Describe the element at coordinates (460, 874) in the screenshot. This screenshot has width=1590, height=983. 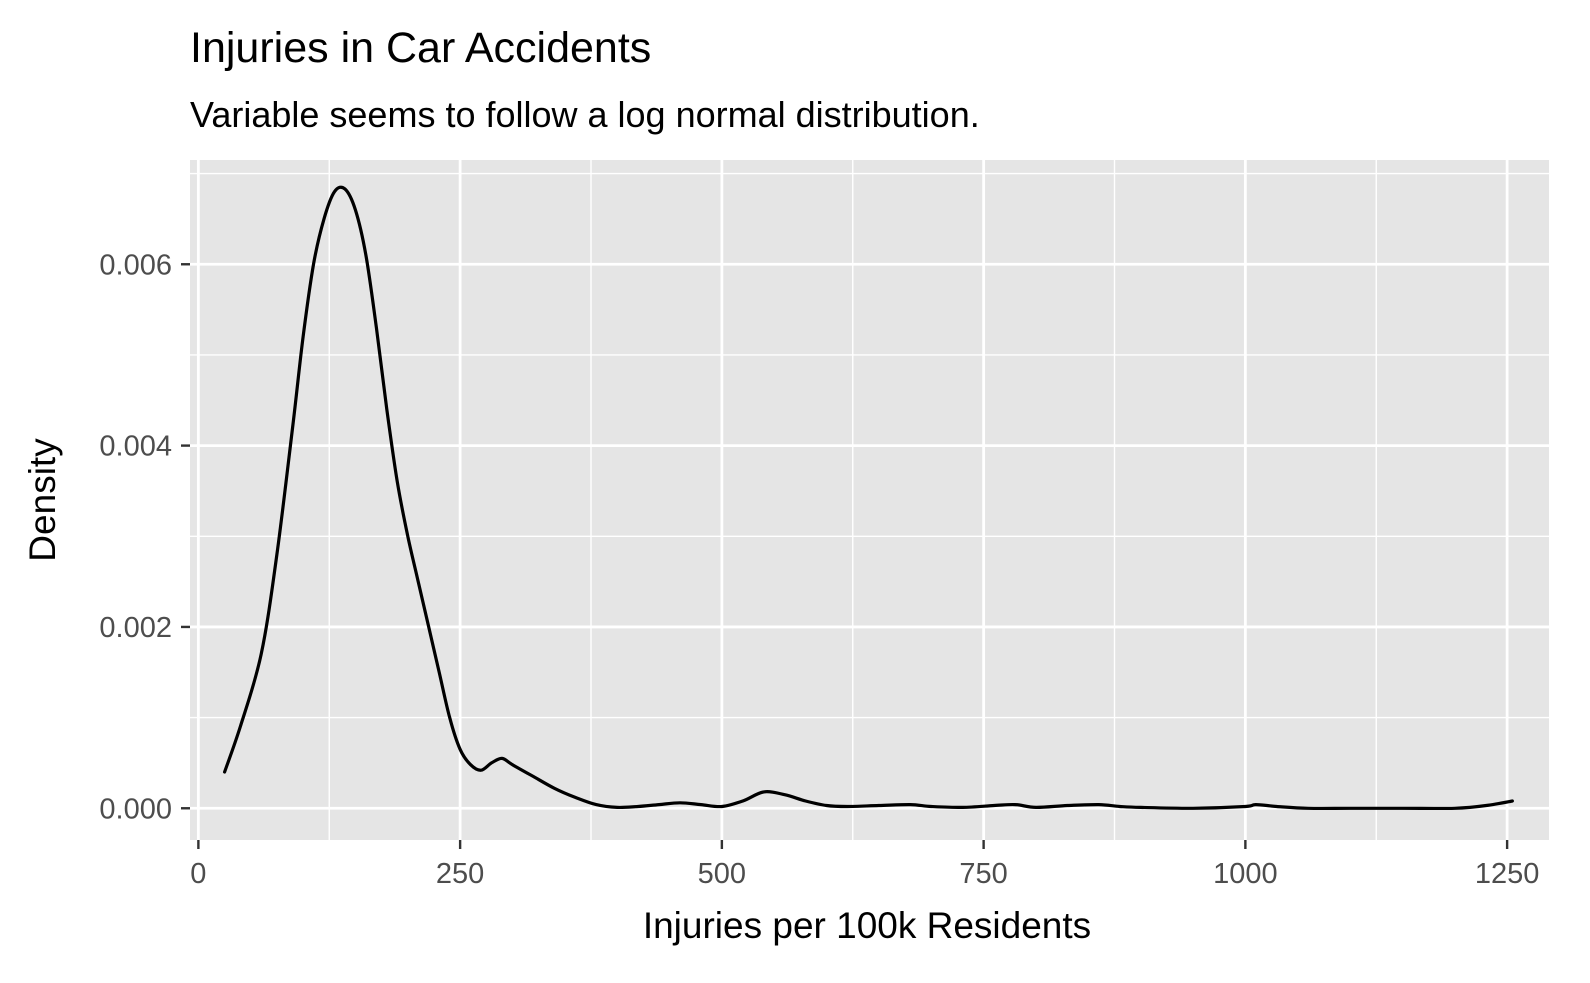
I see `x-tick-label: 250` at that location.